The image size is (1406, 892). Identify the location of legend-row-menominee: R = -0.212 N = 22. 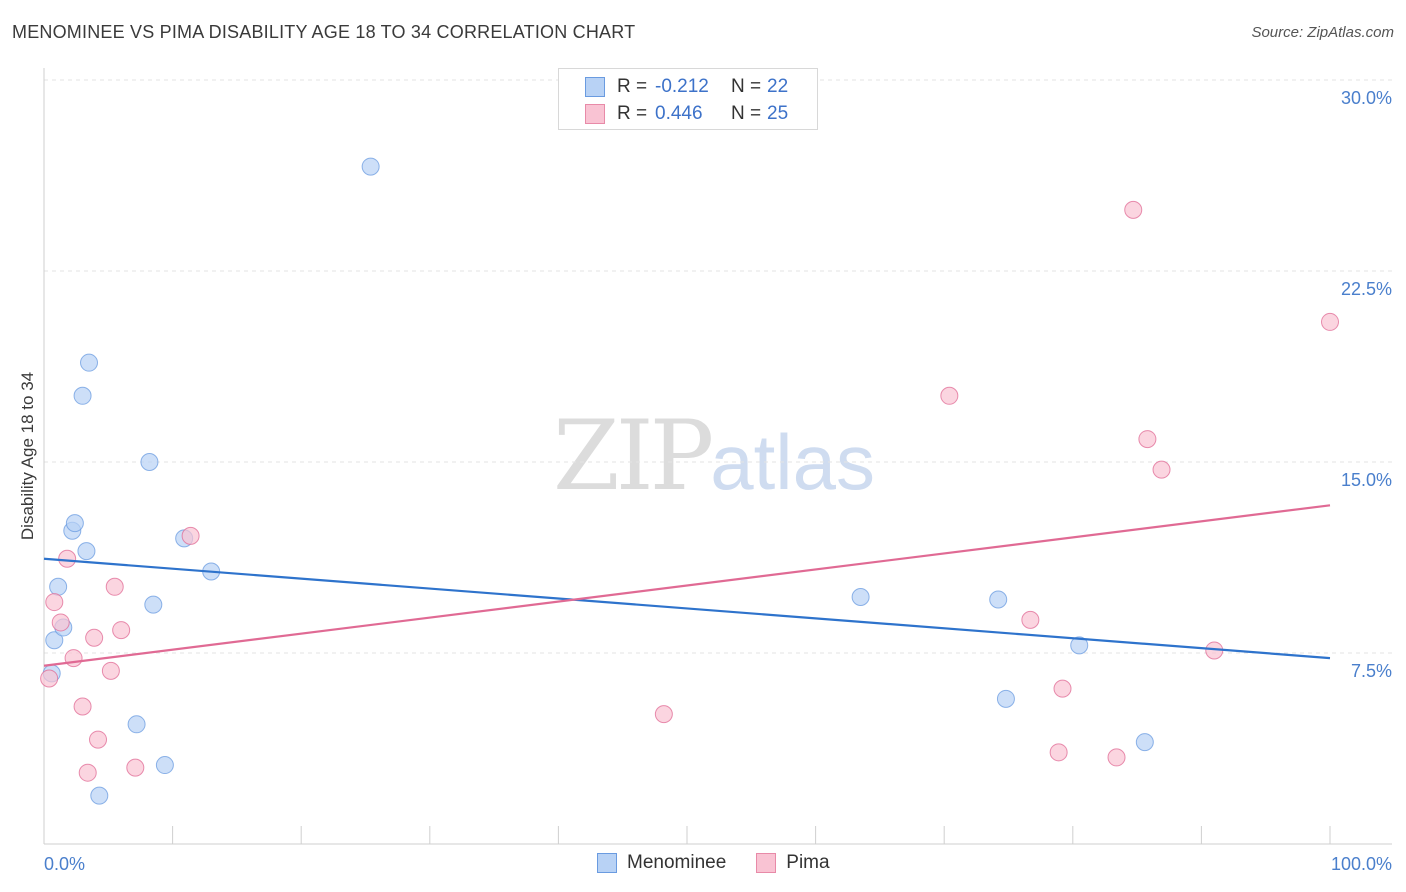
(686, 87).